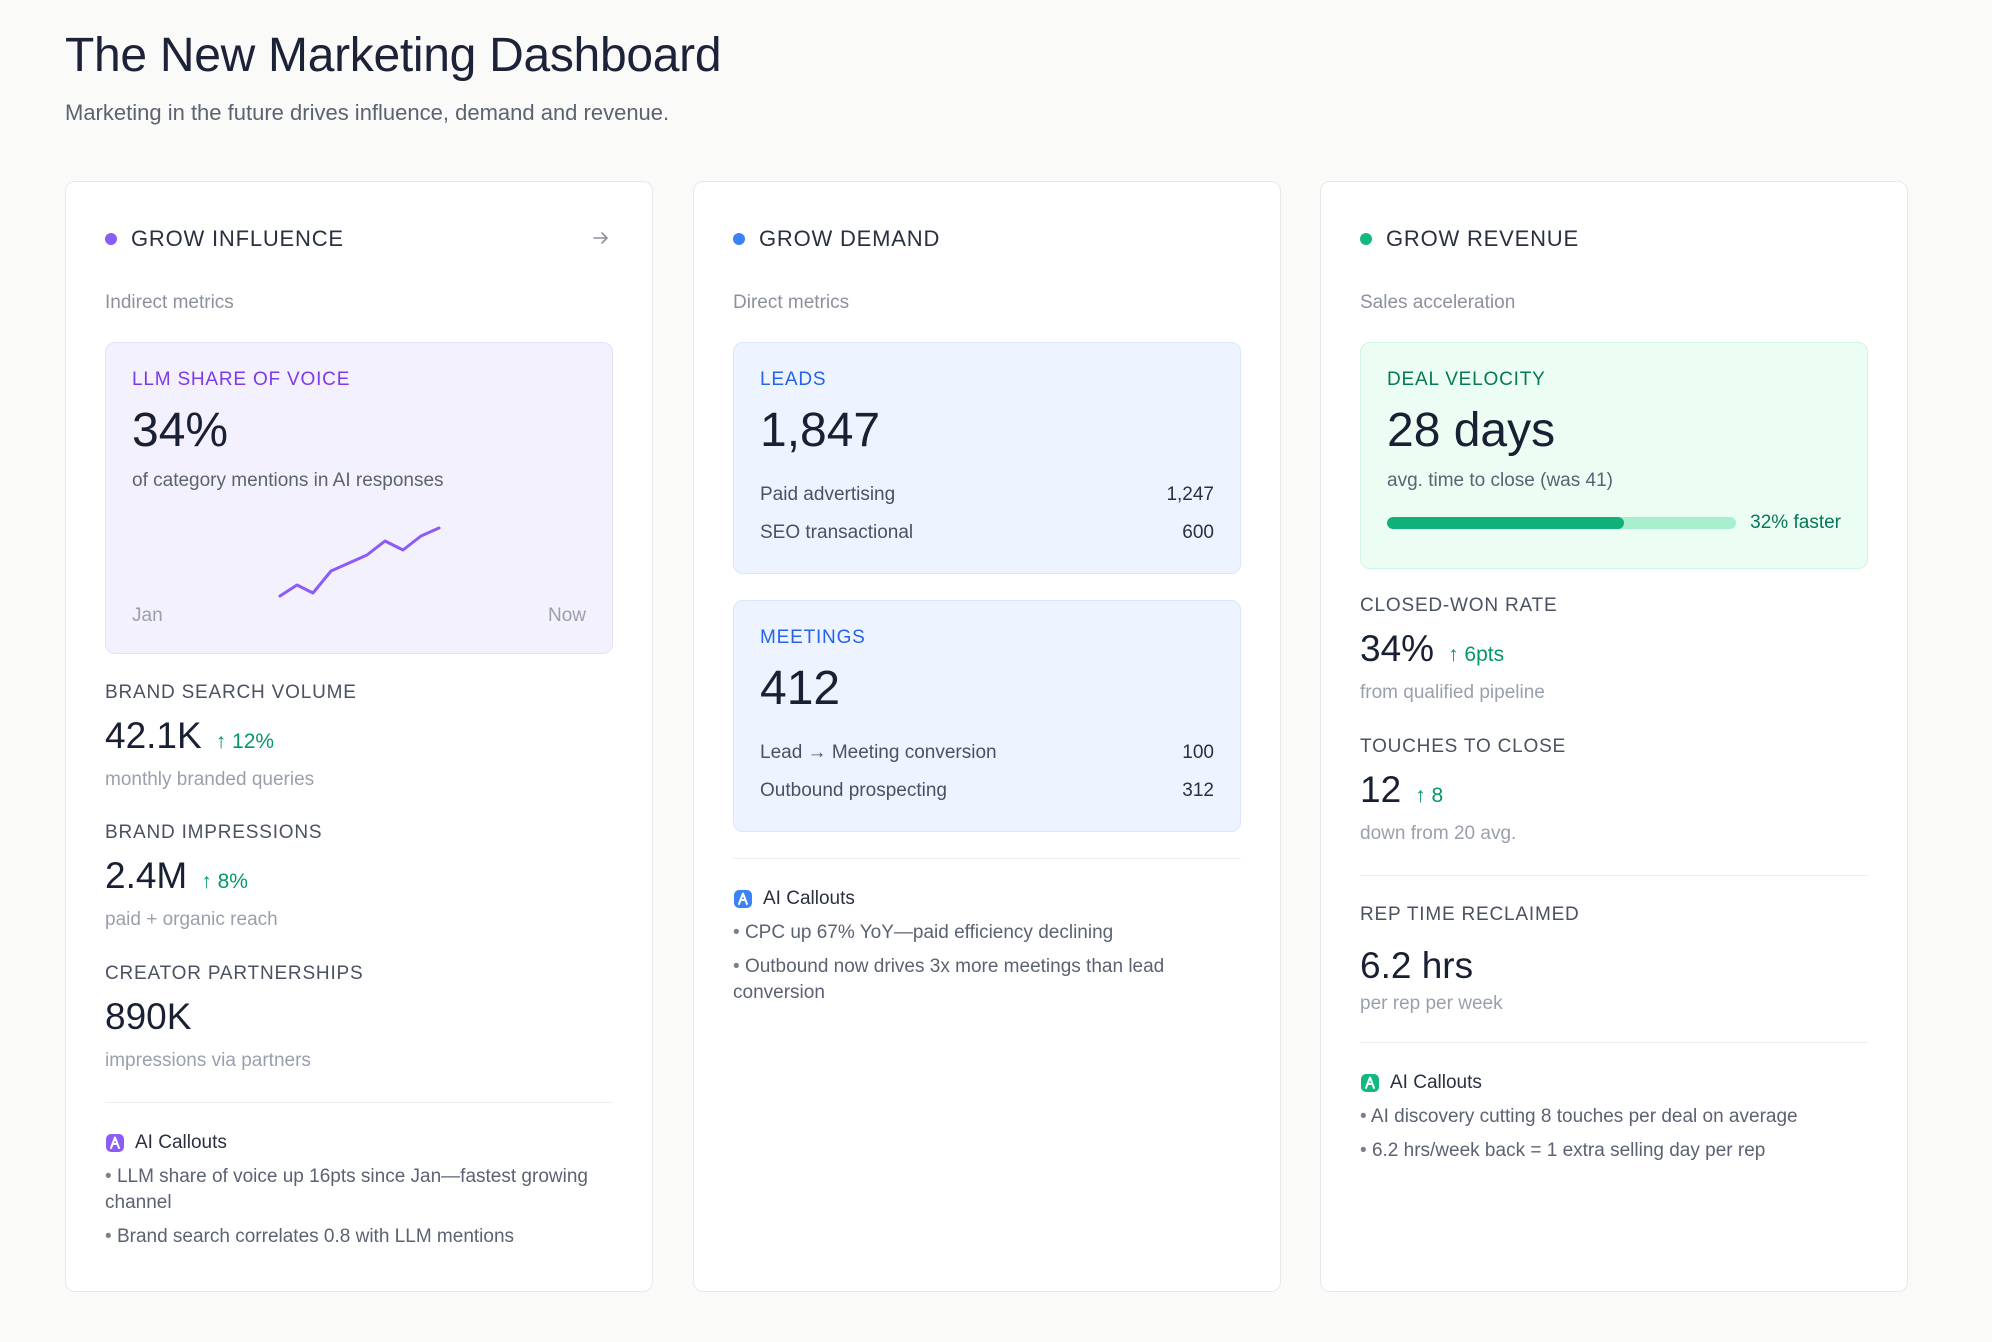 The width and height of the screenshot is (1992, 1342). I want to click on breakdown-value: 312, so click(1198, 790).